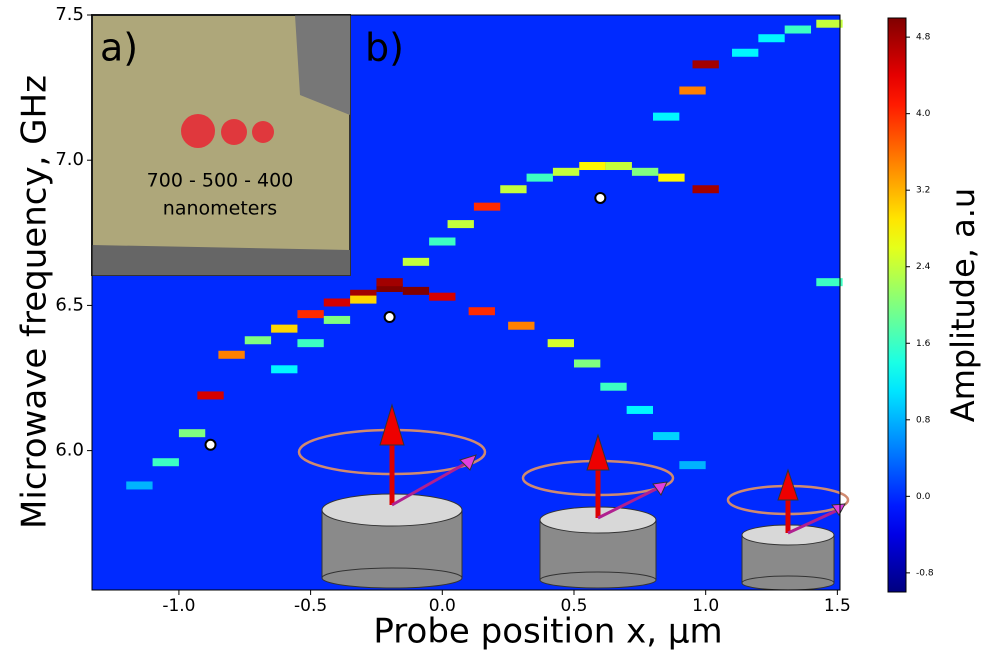 This screenshot has height=661, width=984. I want to click on panel-label: b), so click(384, 48).